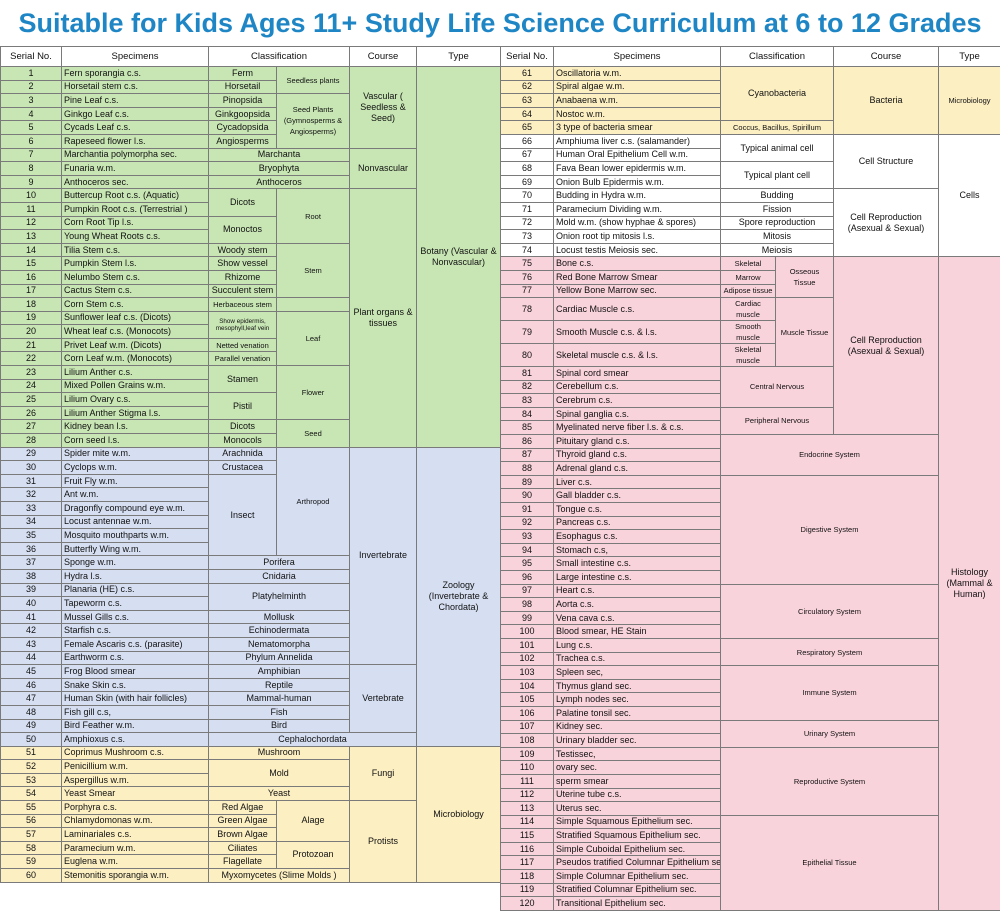  What do you see at coordinates (243, 277) in the screenshot?
I see `classification-cell: Rhizome` at bounding box center [243, 277].